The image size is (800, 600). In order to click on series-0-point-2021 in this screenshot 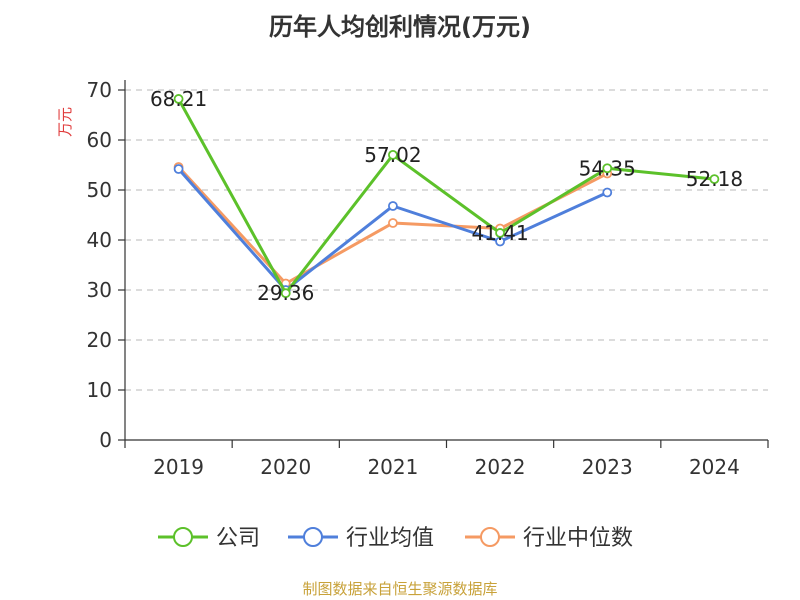, I will do `click(393, 154)`.